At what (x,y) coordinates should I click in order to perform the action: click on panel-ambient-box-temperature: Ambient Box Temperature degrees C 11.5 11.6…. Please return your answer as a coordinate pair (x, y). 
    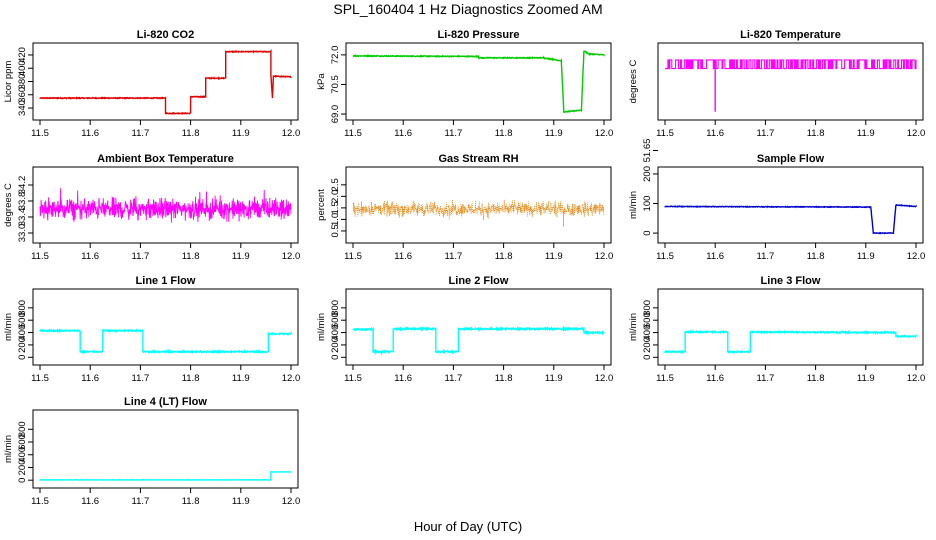
    Looking at the image, I should click on (151, 207).